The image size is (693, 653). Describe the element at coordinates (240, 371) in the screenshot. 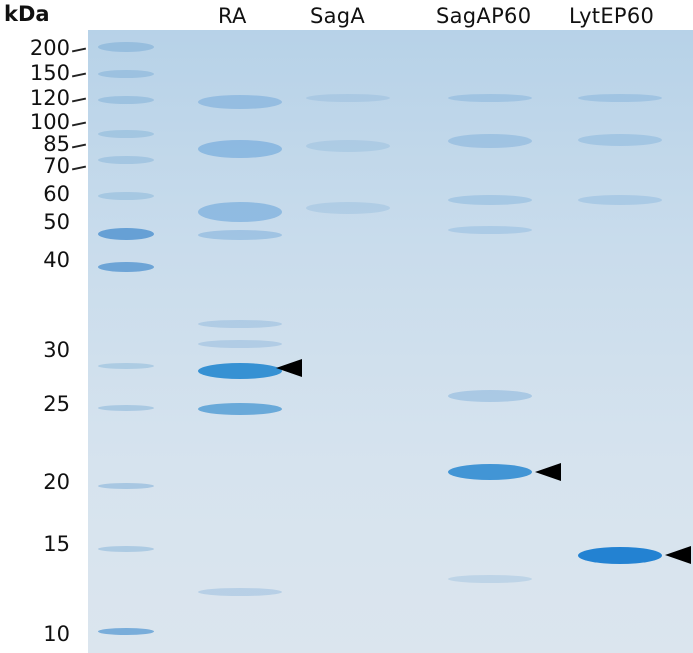

I see `target-band-ra` at that location.